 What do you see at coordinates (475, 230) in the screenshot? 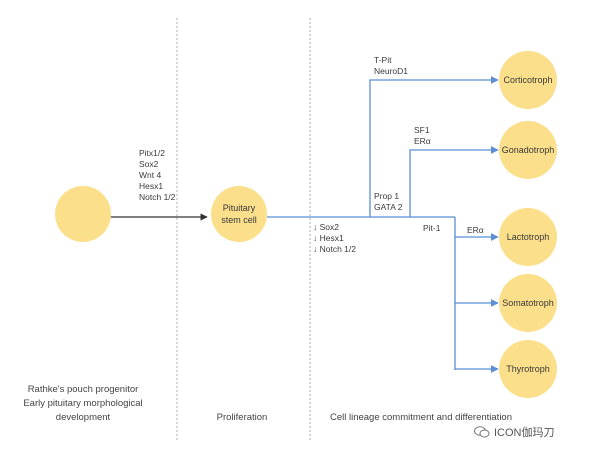
I see `lactotroph-factor: ERα` at bounding box center [475, 230].